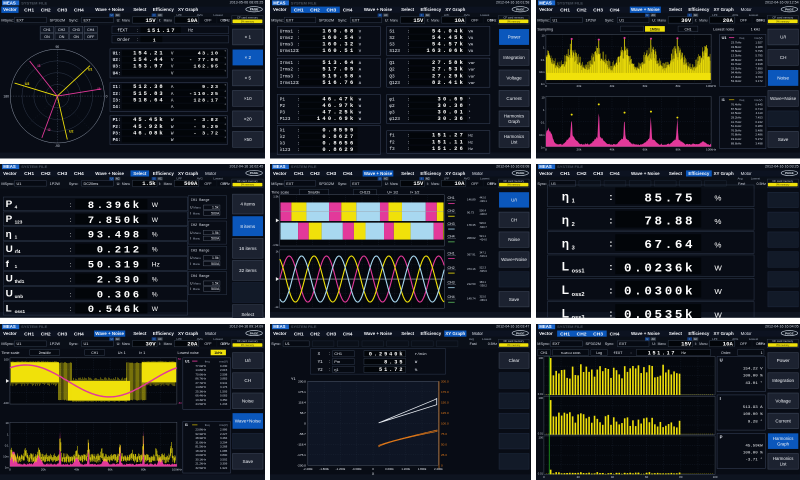 Image resolution: width=800 pixels, height=480 pixels. I want to click on svg-text: Current, so click(783, 420).